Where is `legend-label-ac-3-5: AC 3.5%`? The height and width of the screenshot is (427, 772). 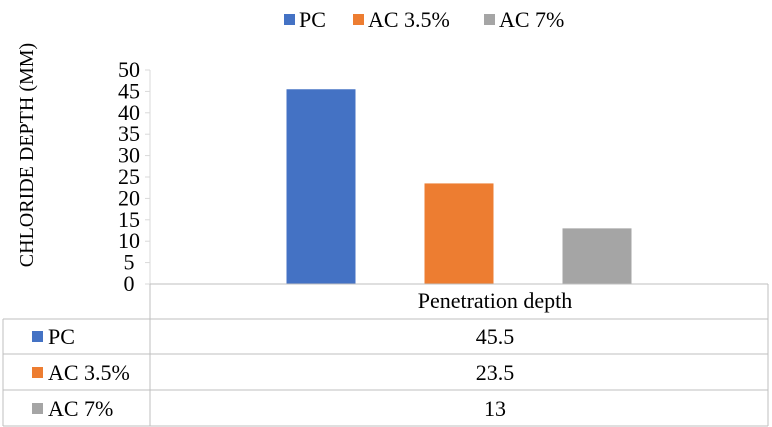
legend-label-ac-3-5: AC 3.5% is located at coordinates (409, 19).